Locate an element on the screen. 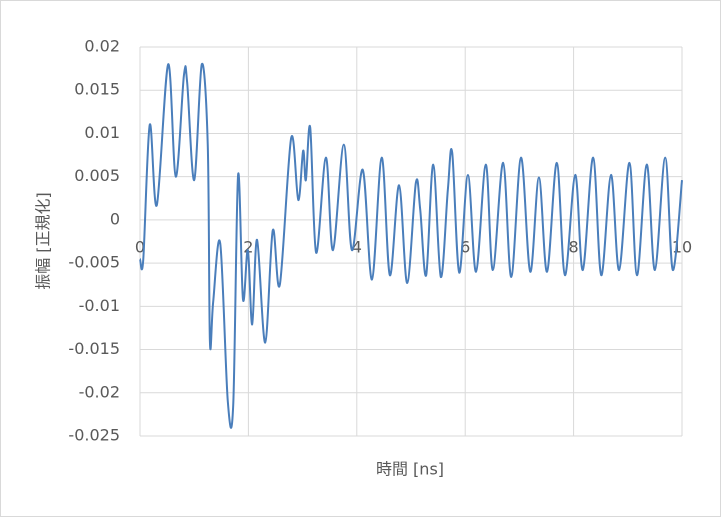 The height and width of the screenshot is (518, 722). y-tick-label: 0.005 is located at coordinates (97, 175).